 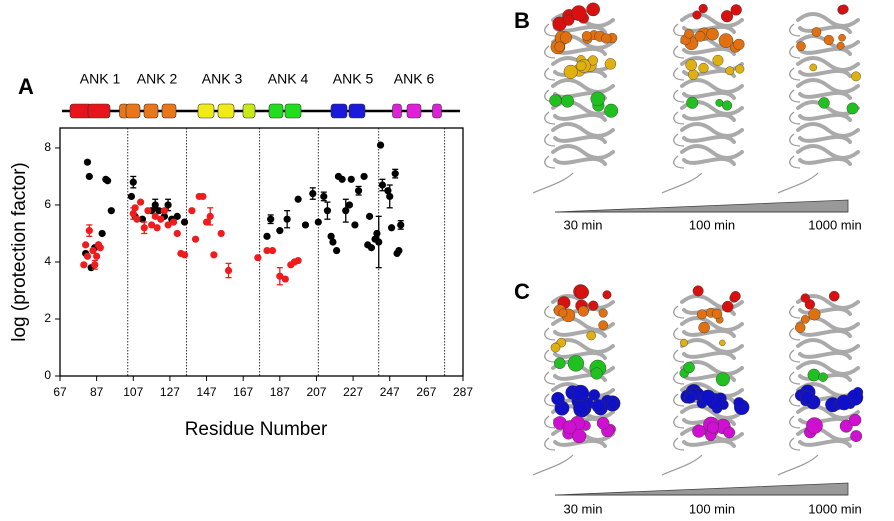 I want to click on x-tick-label: 227, so click(x=353, y=392).